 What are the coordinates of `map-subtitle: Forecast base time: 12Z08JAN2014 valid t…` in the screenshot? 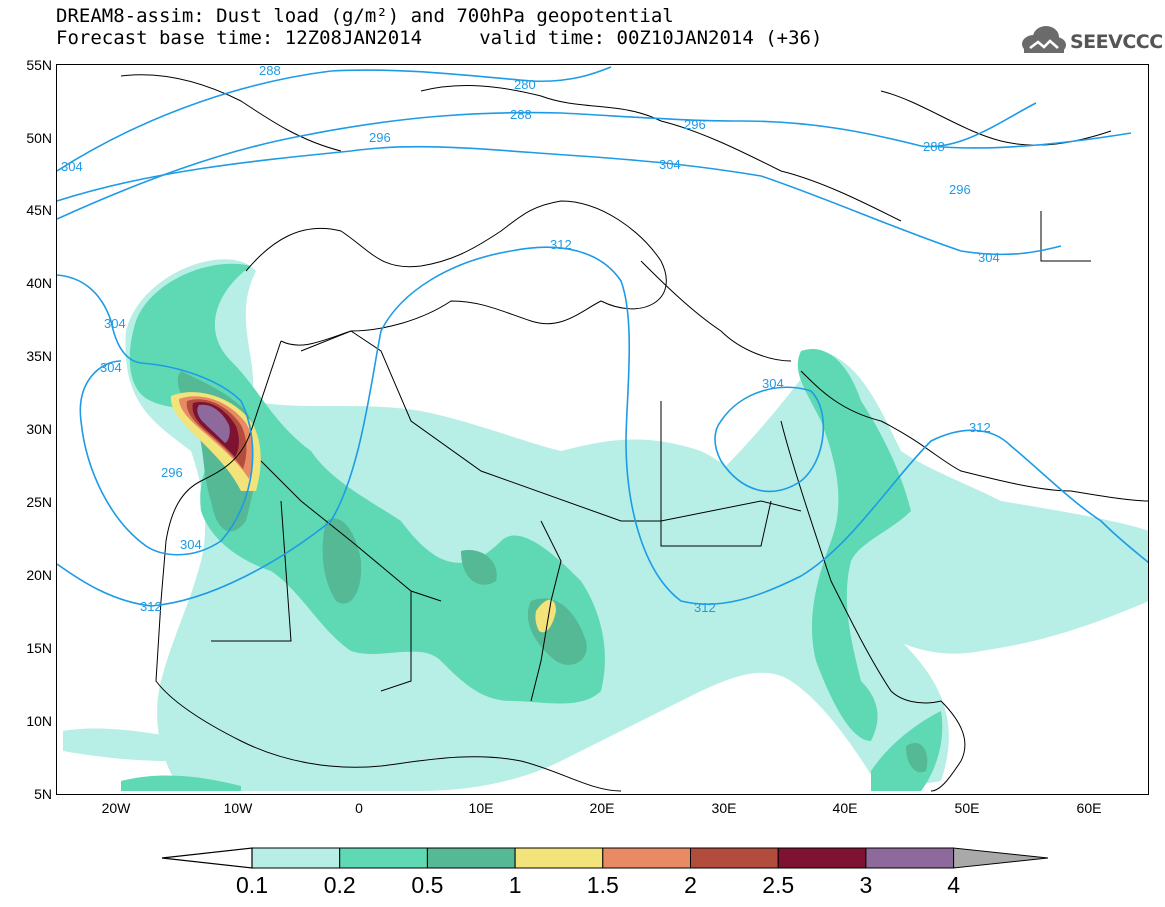 It's located at (439, 38).